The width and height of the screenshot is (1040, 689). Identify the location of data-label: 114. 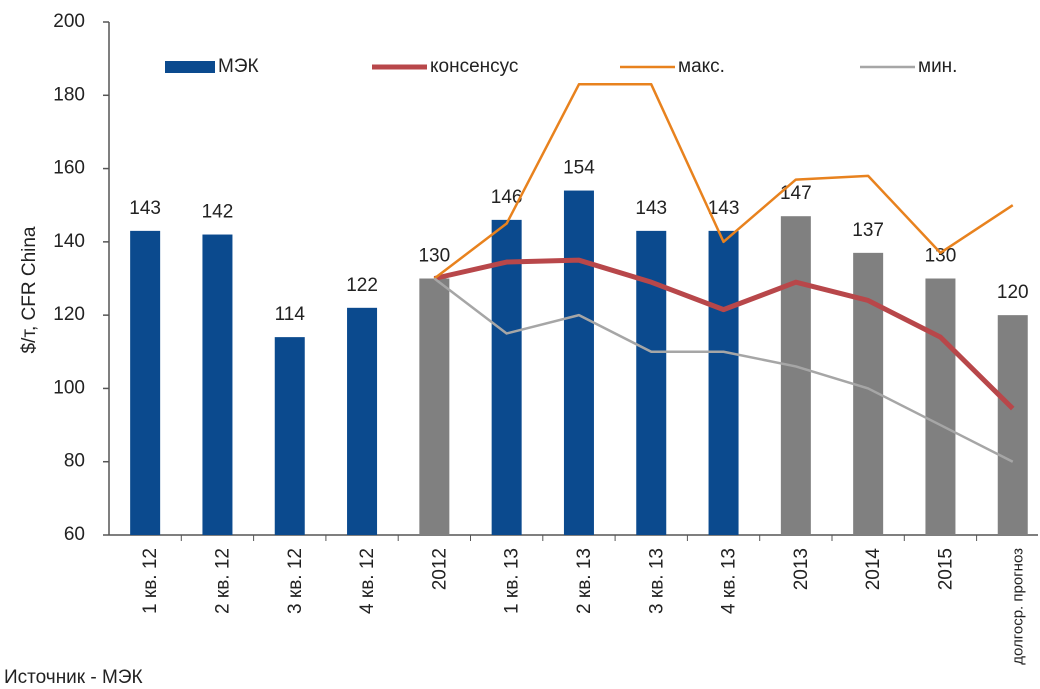
(290, 314).